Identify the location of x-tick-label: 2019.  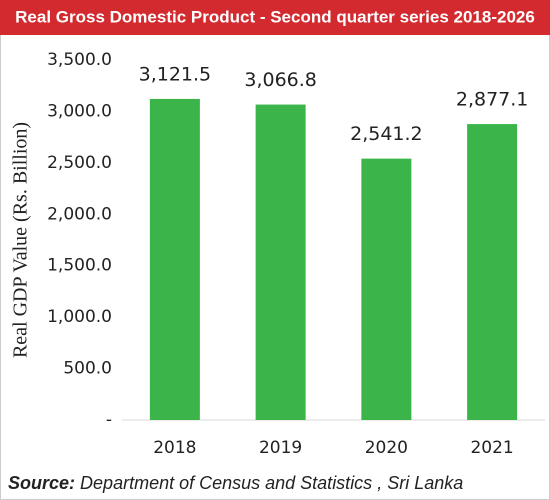
(280, 448).